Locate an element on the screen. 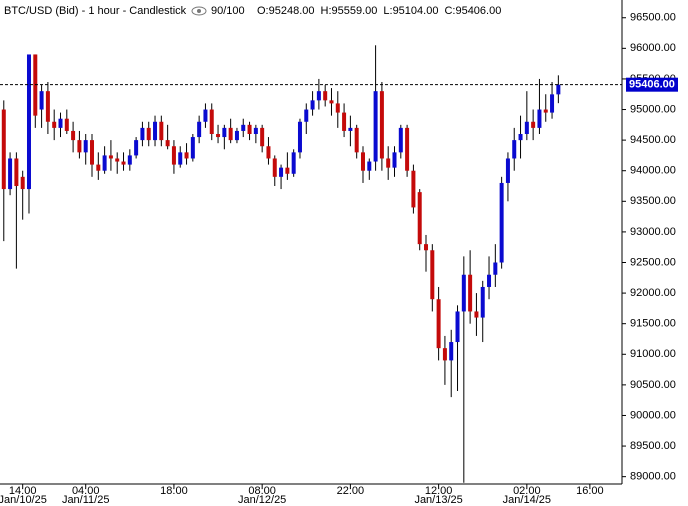 The height and width of the screenshot is (506, 688). x-tick-label: 18:00 is located at coordinates (174, 491).